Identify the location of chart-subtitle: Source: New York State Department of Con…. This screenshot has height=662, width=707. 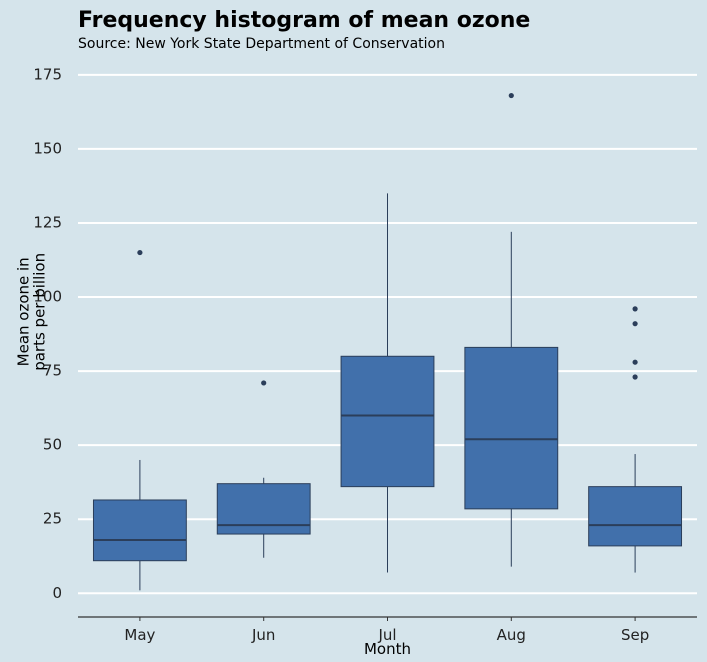
(261, 44).